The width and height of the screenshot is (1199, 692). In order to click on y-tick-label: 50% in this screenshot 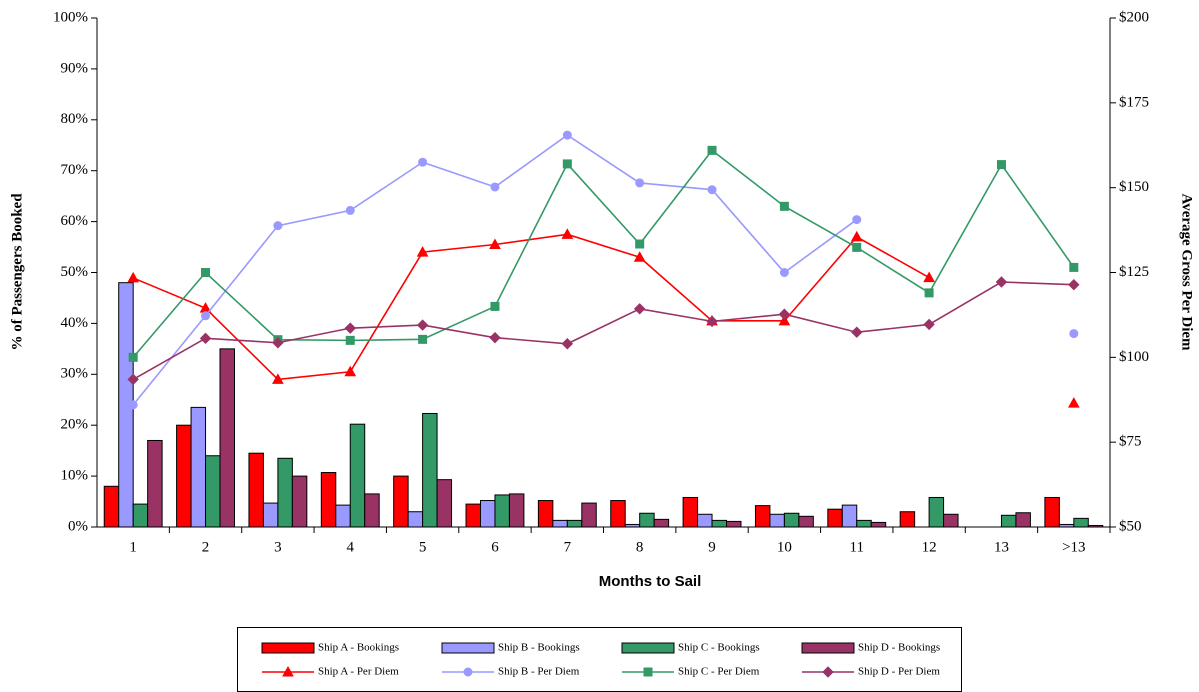, I will do `click(75, 272)`.